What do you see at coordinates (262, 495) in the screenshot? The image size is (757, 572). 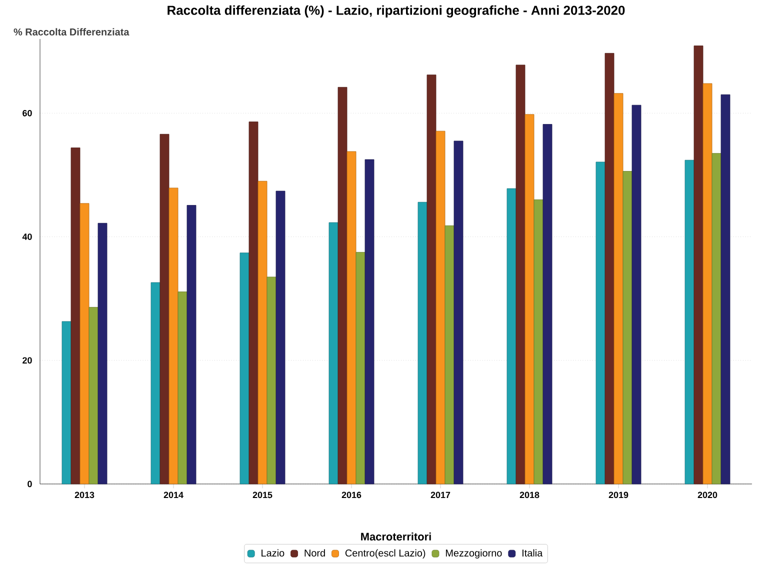 I see `x-tick-label: 2015` at bounding box center [262, 495].